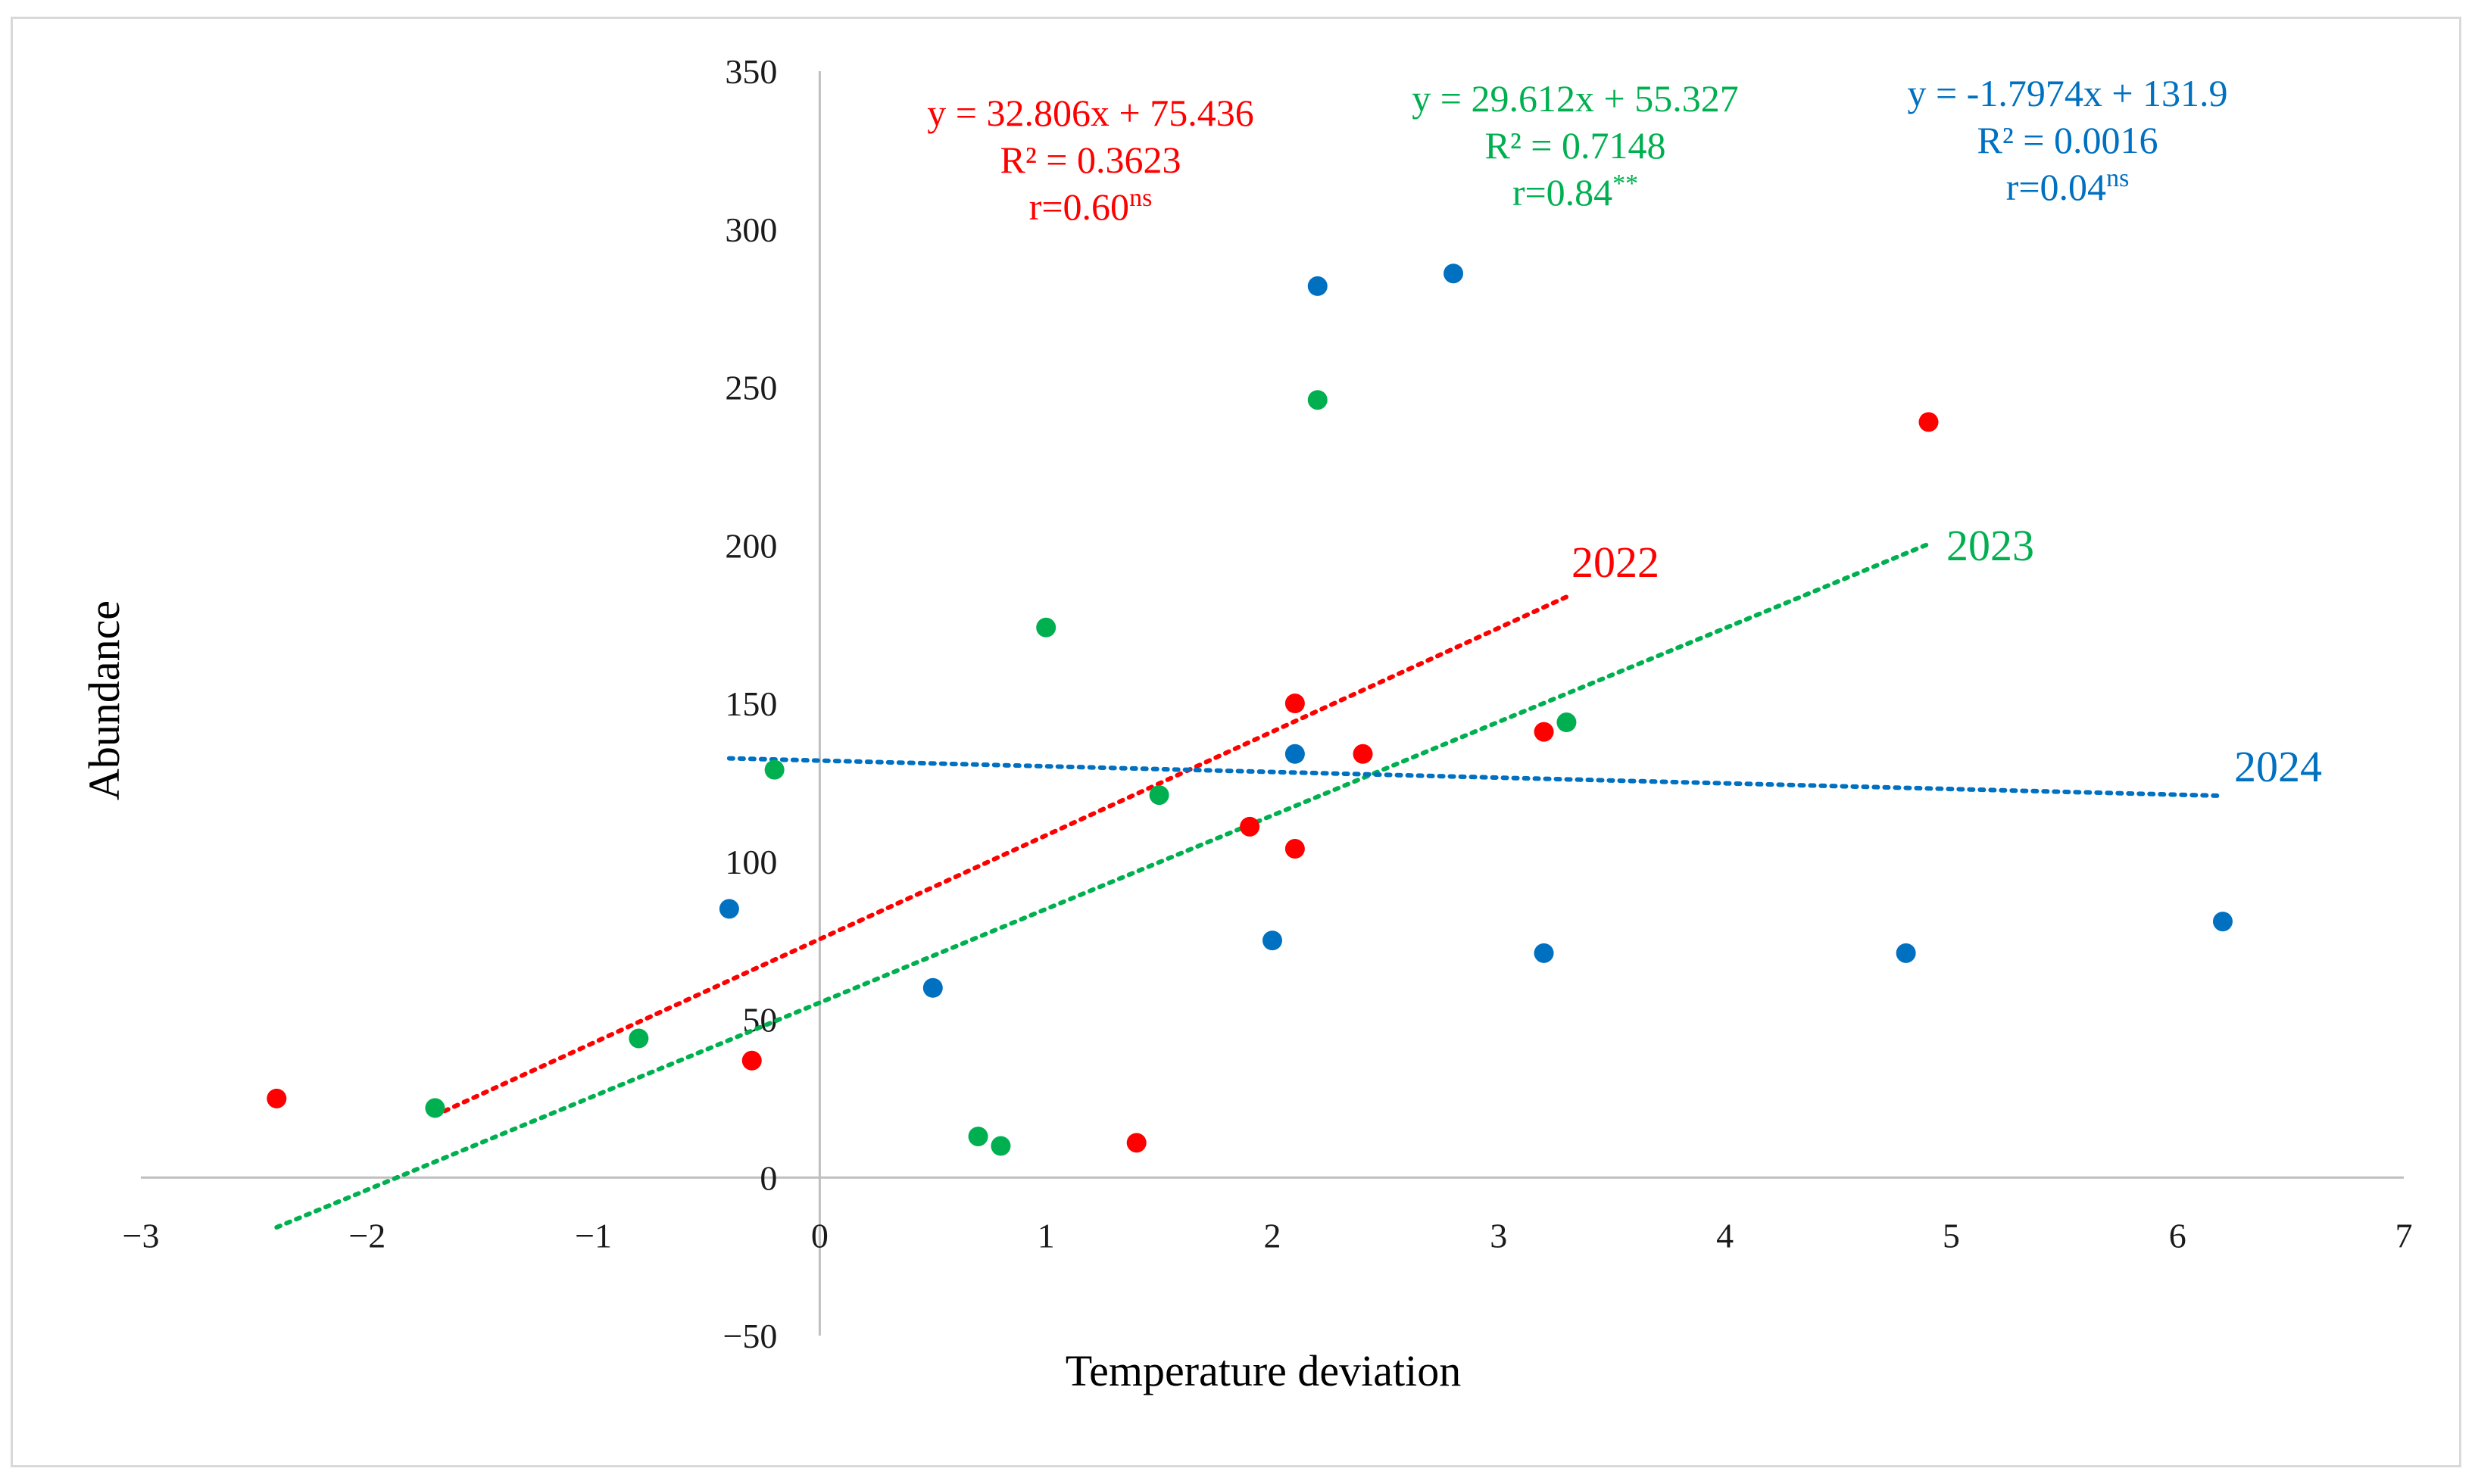  What do you see at coordinates (769, 1177) in the screenshot?
I see `y-tick-label: 0` at bounding box center [769, 1177].